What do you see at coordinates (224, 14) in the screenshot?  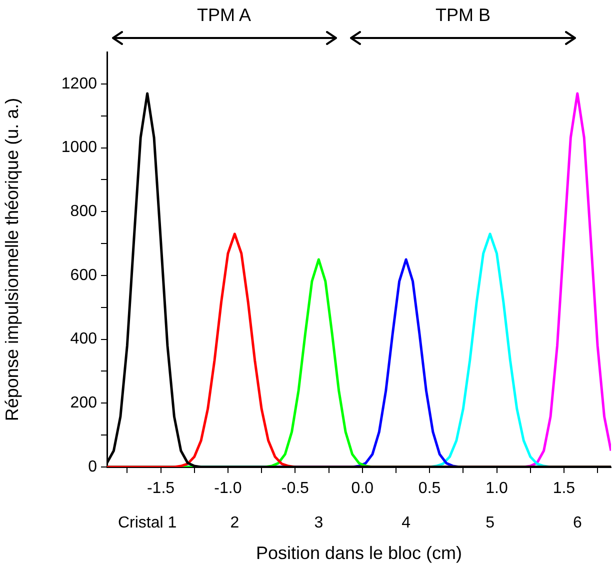 I see `text: TPM A` at bounding box center [224, 14].